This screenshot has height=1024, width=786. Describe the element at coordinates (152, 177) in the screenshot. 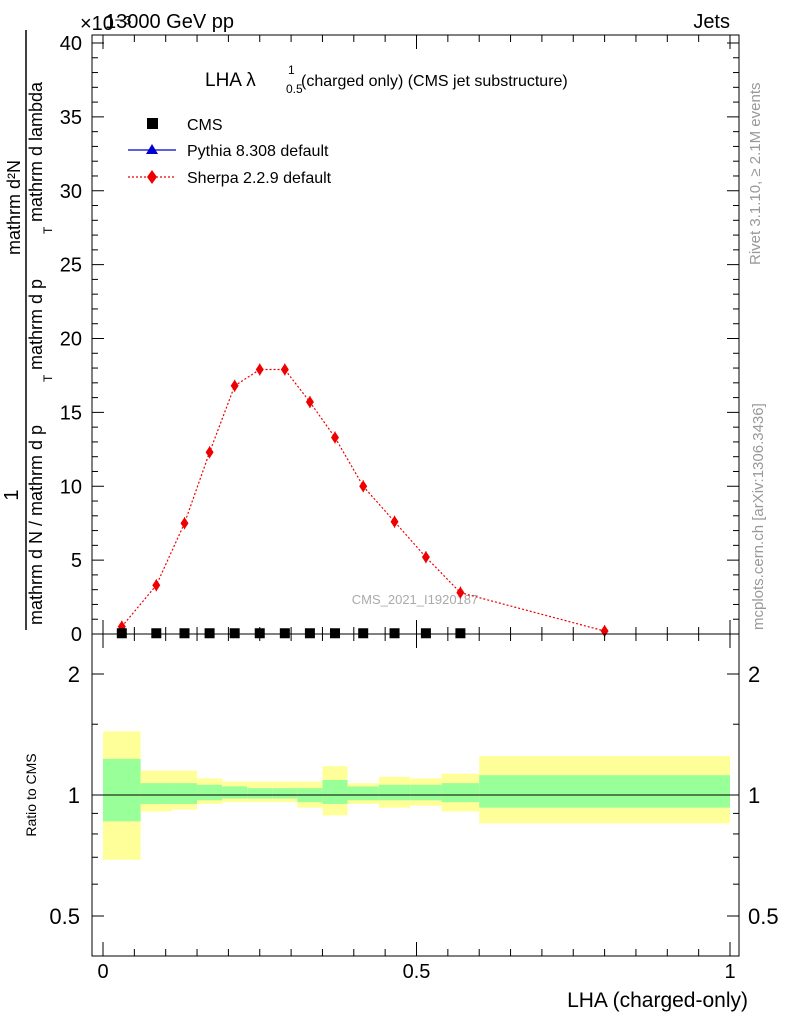

I see `legend-marker-sherpa` at that location.